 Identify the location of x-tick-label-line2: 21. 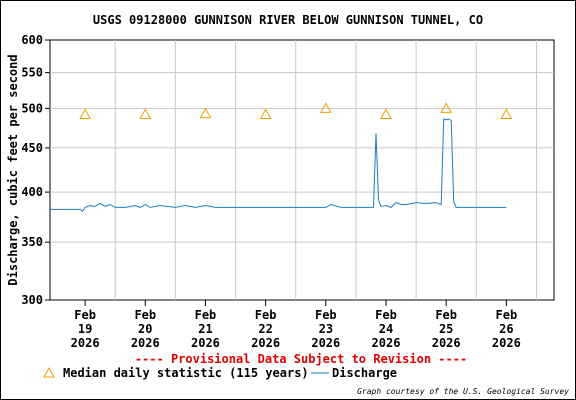
(205, 329).